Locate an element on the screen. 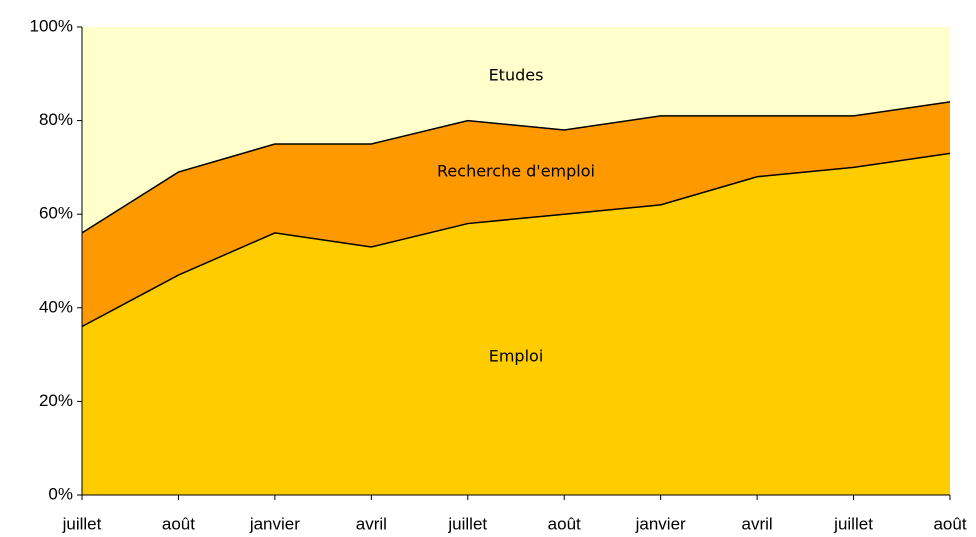 This screenshot has width=976, height=537. y-tick-label: 80% is located at coordinates (56, 119).